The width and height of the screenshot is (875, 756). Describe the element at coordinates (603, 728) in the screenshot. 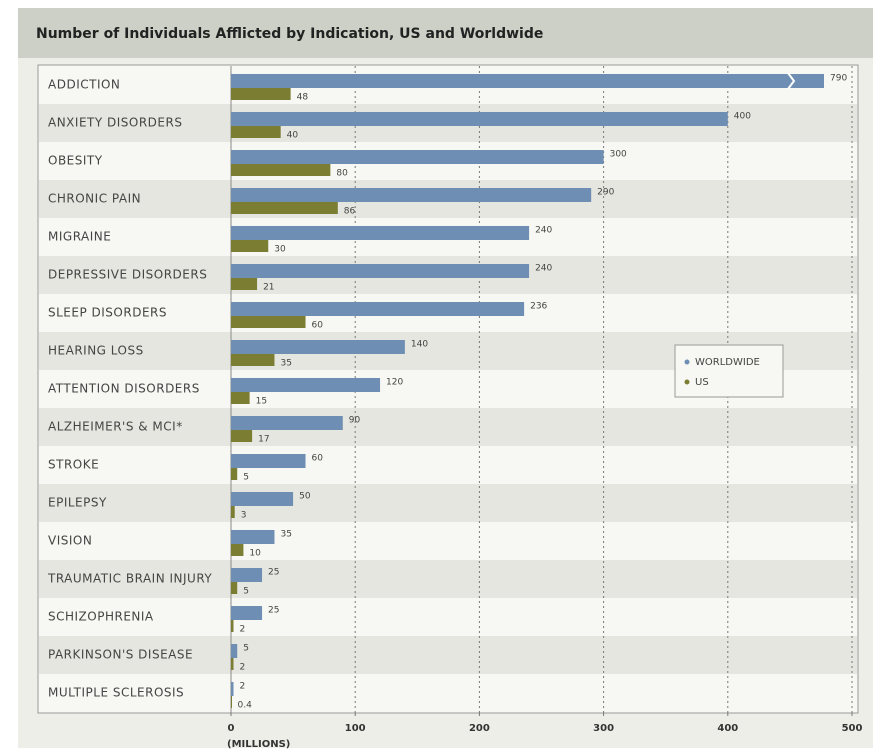

I see `x-tick-label: 300` at that location.